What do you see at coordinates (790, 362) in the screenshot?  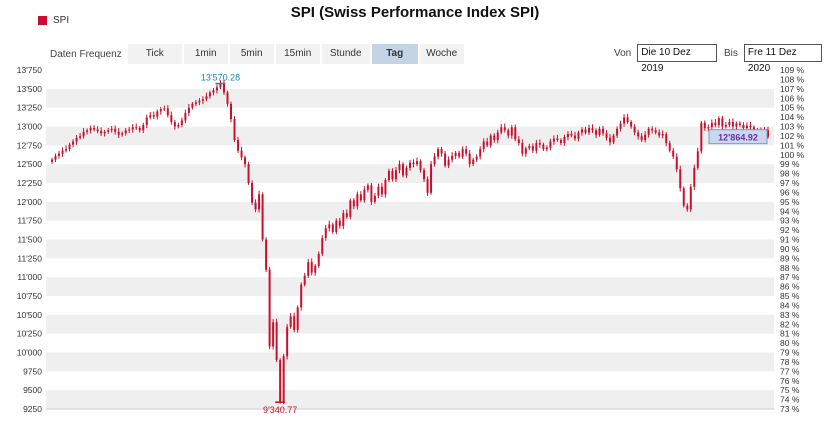 I see `y-right-tick-label: 78 %` at bounding box center [790, 362].